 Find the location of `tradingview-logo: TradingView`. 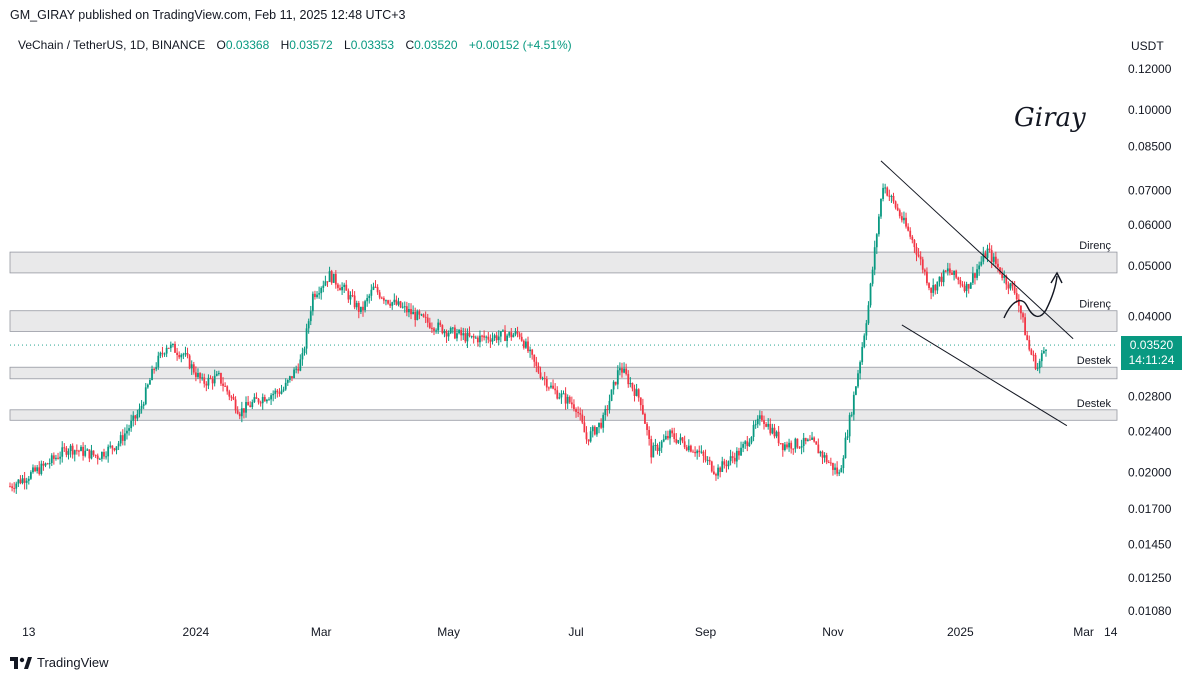

tradingview-logo: TradingView is located at coordinates (59, 662).